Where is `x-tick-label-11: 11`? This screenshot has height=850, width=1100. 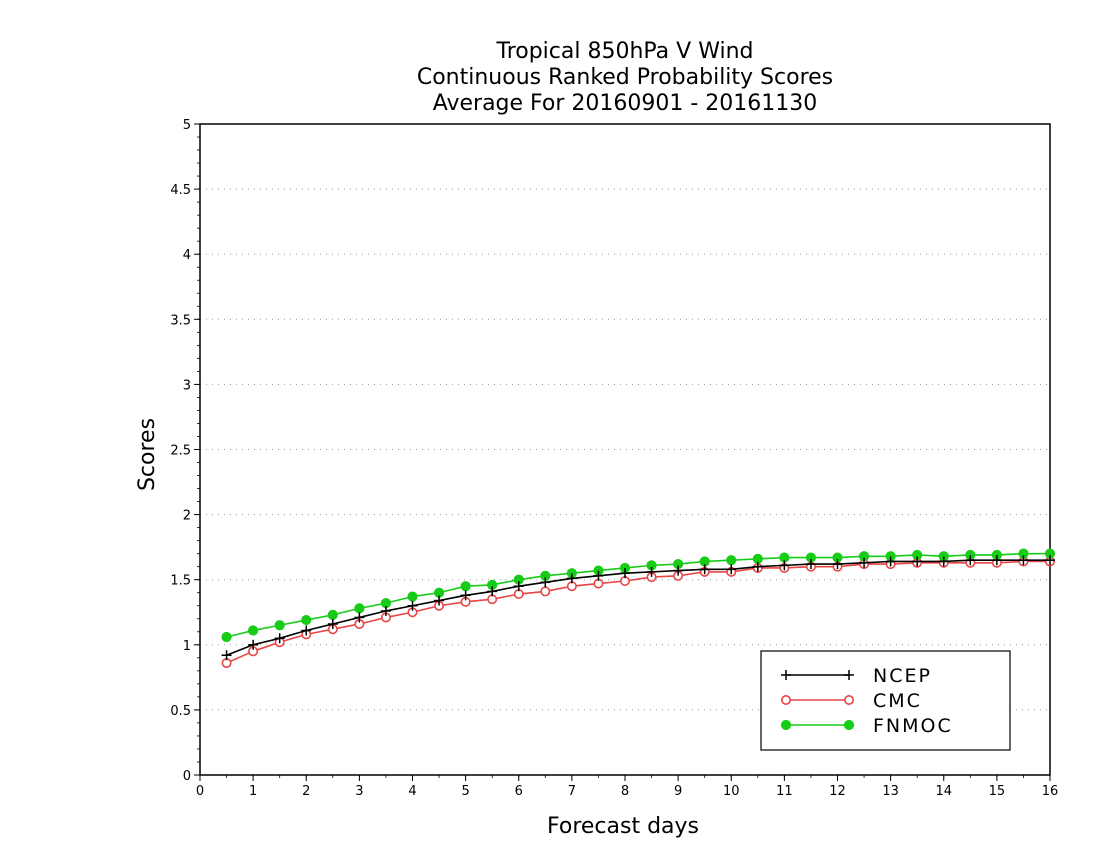 x-tick-label-11: 11 is located at coordinates (784, 791).